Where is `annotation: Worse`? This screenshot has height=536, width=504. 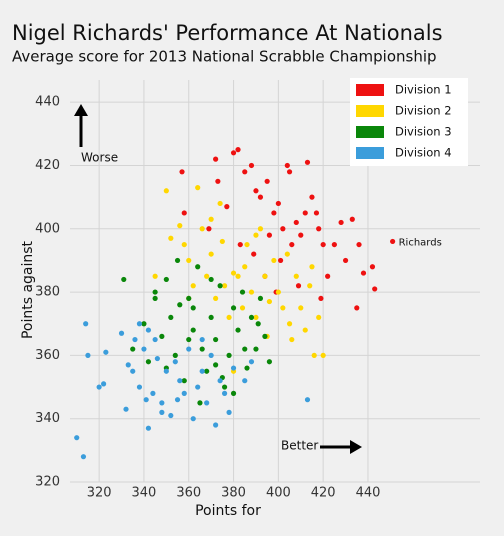 annotation: Worse is located at coordinates (99, 158).